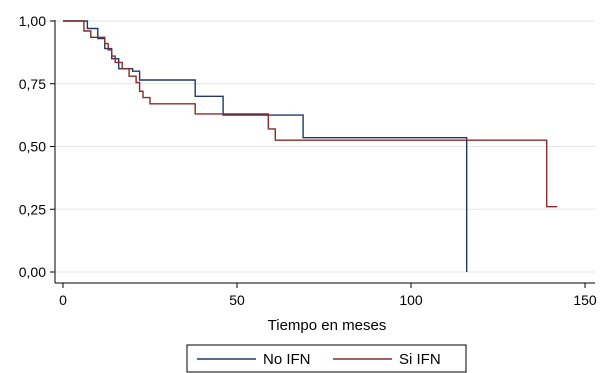  Describe the element at coordinates (32, 209) in the screenshot. I see `y-tick-label: 0,25` at that location.